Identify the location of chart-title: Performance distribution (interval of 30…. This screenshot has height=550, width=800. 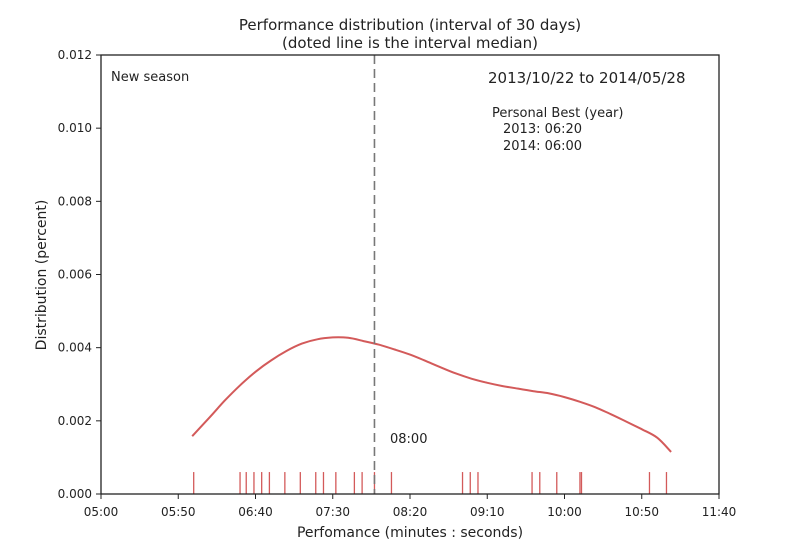
(410, 25).